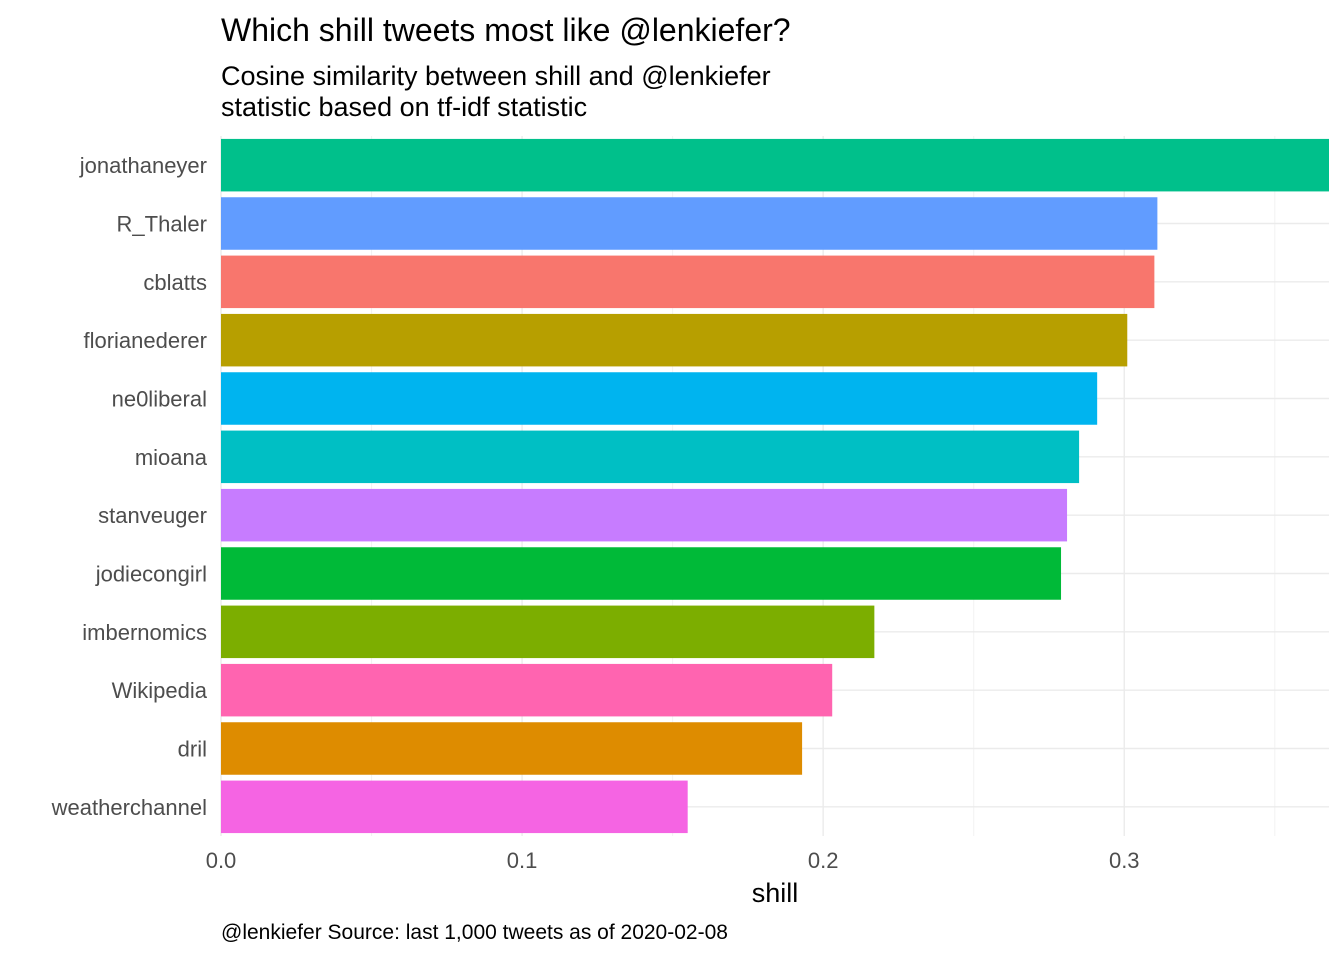 Image resolution: width=1344 pixels, height=960 pixels. I want to click on y-tick-label: ne0liberal, so click(159, 399).